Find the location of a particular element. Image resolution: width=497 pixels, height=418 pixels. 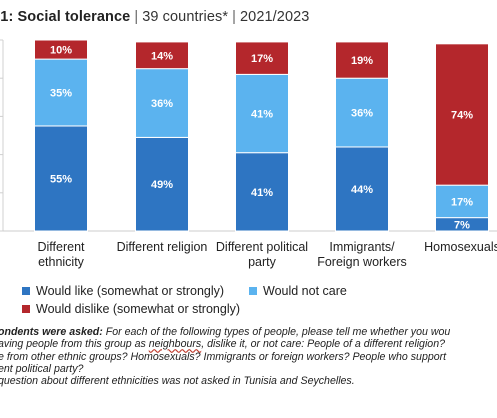

data-label: 55% is located at coordinates (61, 179).